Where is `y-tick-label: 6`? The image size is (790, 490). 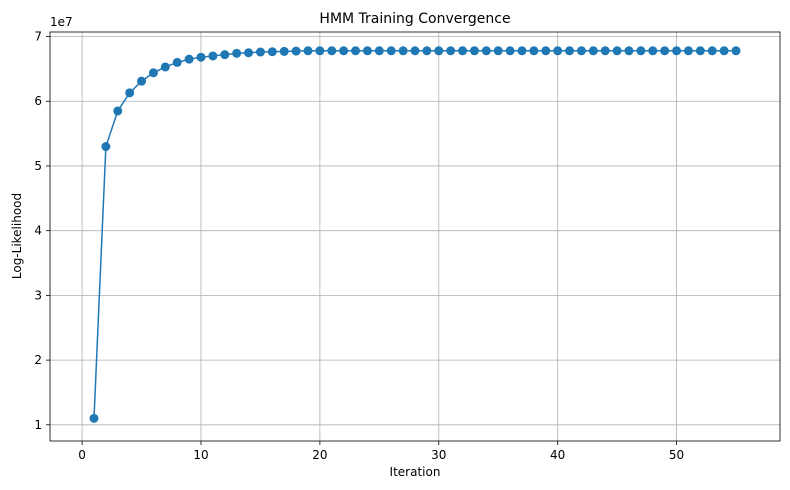
y-tick-label: 6 is located at coordinates (38, 101).